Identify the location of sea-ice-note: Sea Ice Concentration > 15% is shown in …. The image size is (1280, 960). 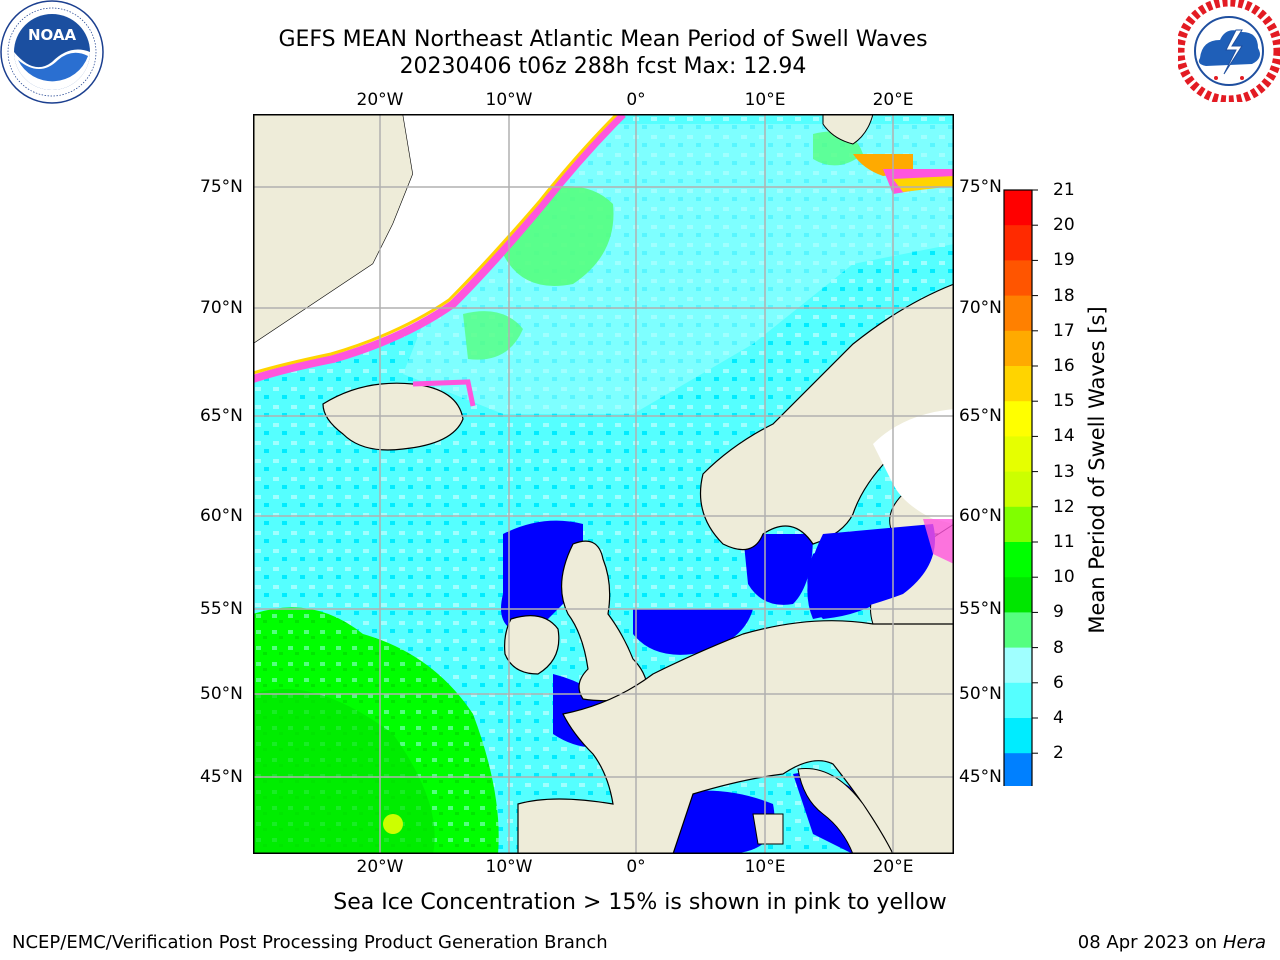
(640, 902).